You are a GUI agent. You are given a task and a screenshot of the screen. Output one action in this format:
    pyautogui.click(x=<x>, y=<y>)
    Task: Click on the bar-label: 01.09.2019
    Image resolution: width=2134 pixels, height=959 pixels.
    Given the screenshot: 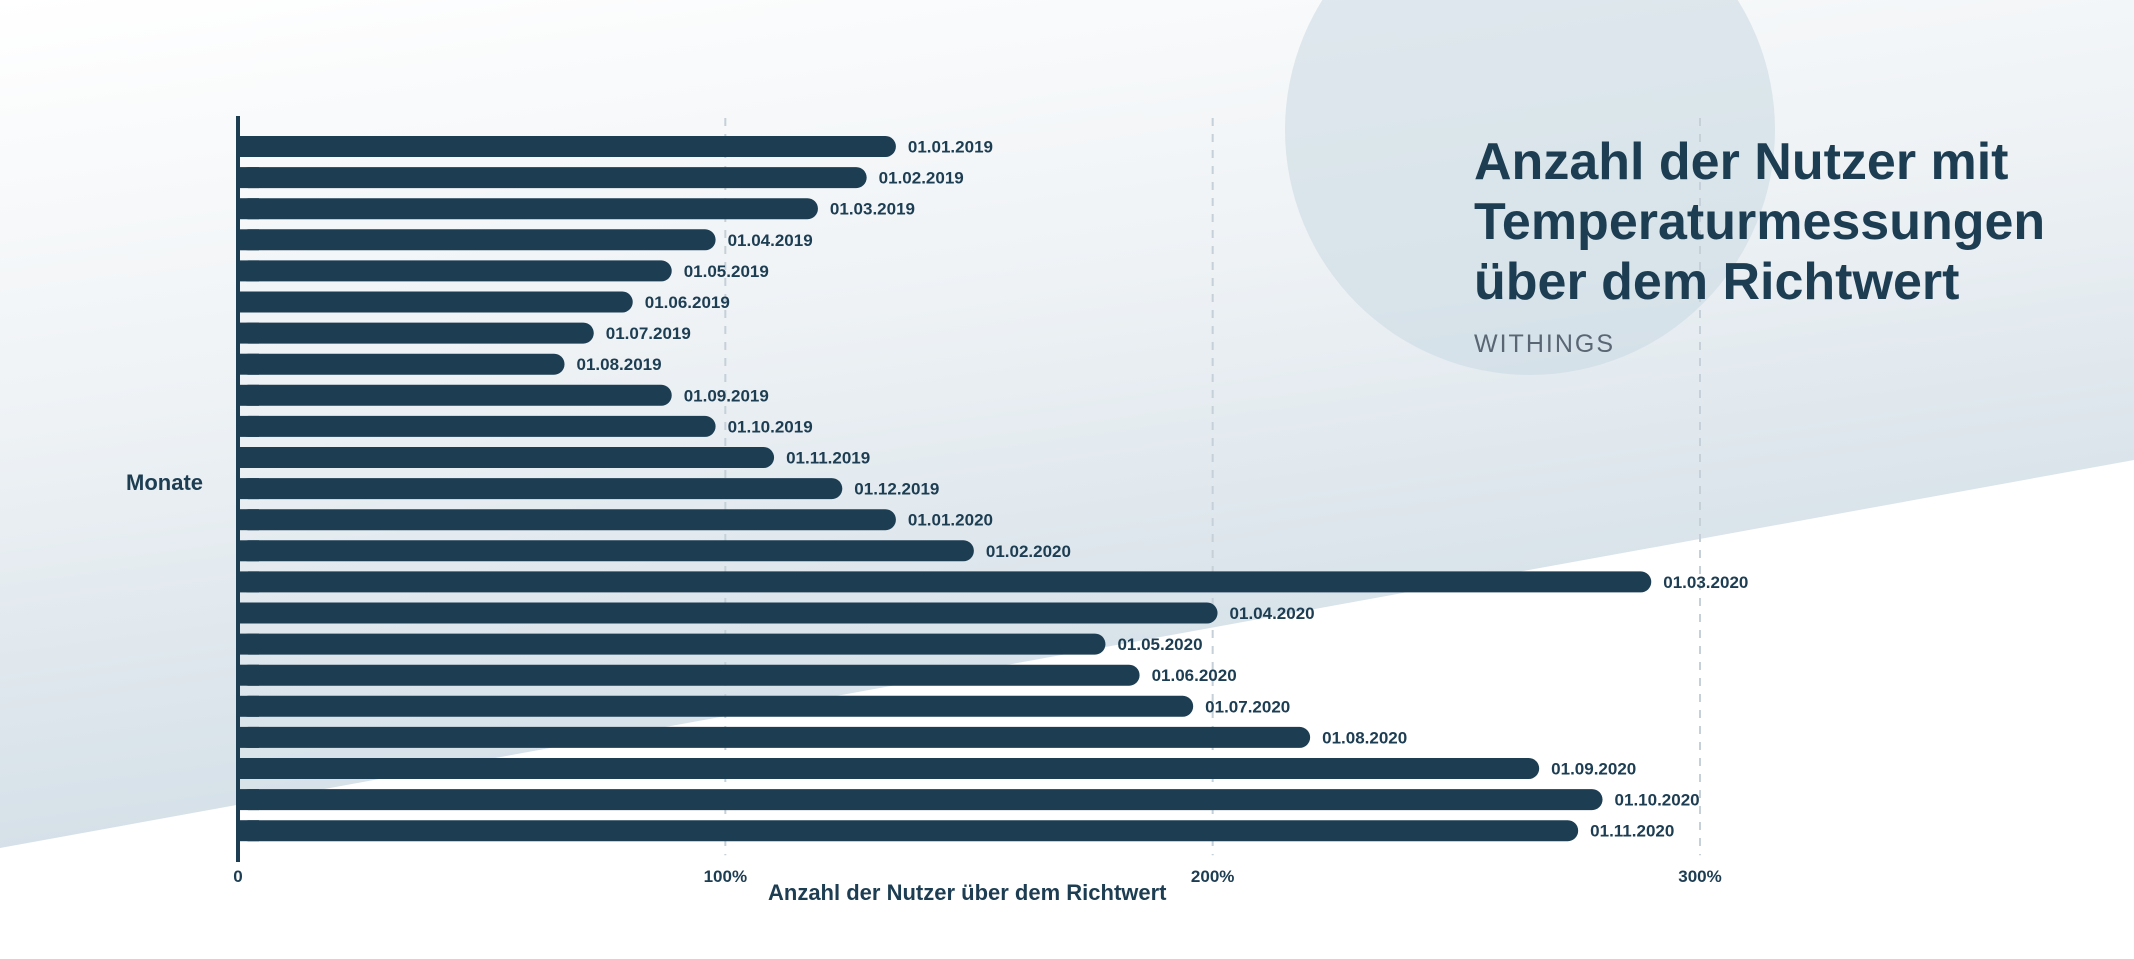 What is the action you would take?
    pyautogui.click(x=726, y=395)
    